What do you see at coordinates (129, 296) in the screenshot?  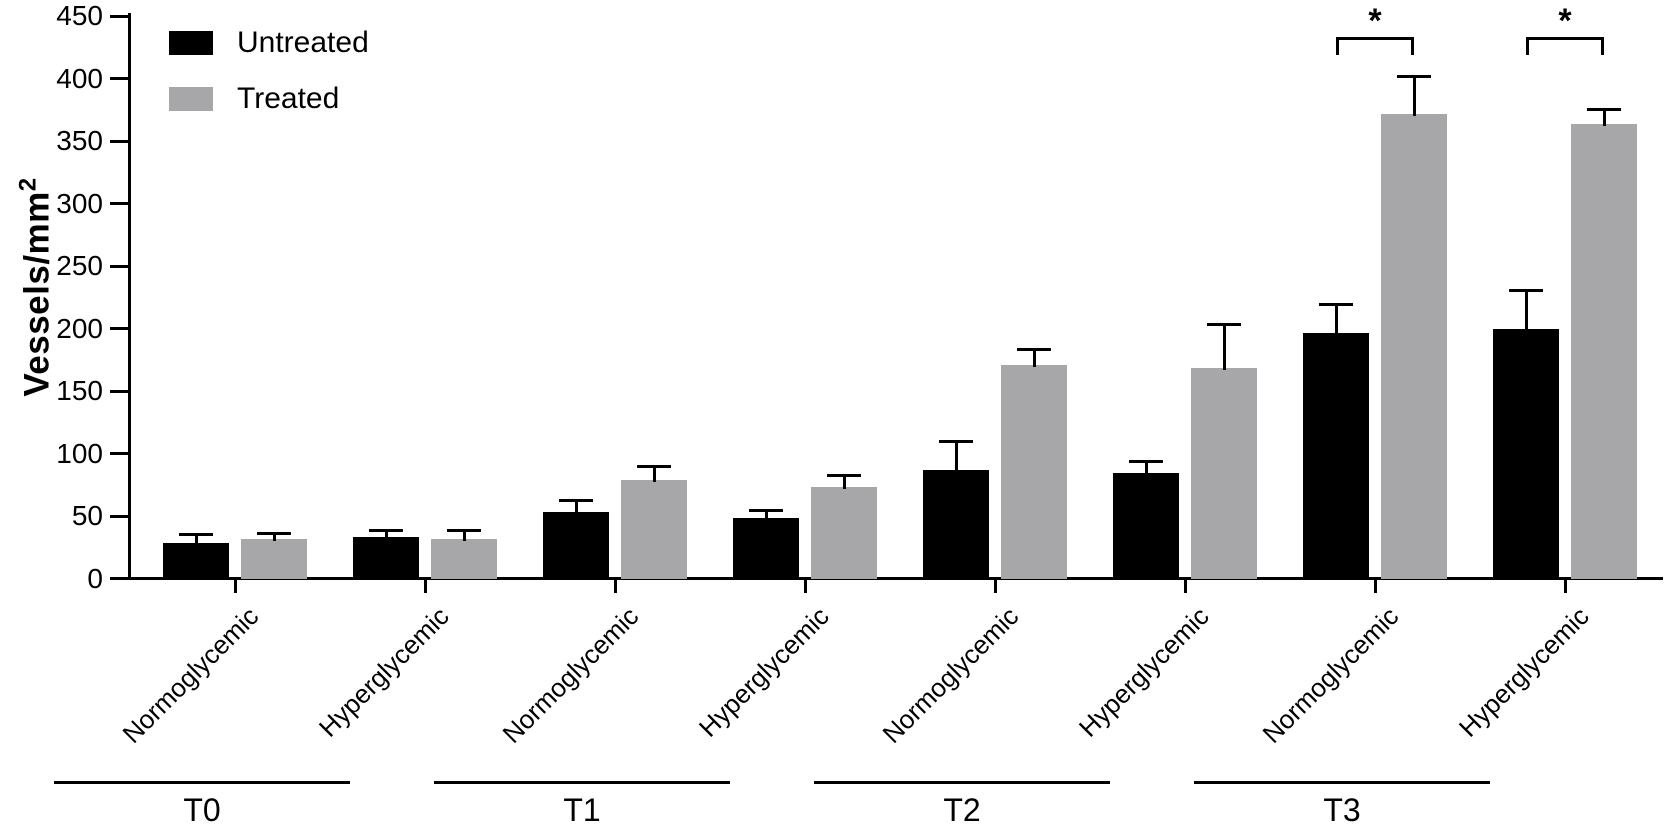 I see `y-axis-line` at bounding box center [129, 296].